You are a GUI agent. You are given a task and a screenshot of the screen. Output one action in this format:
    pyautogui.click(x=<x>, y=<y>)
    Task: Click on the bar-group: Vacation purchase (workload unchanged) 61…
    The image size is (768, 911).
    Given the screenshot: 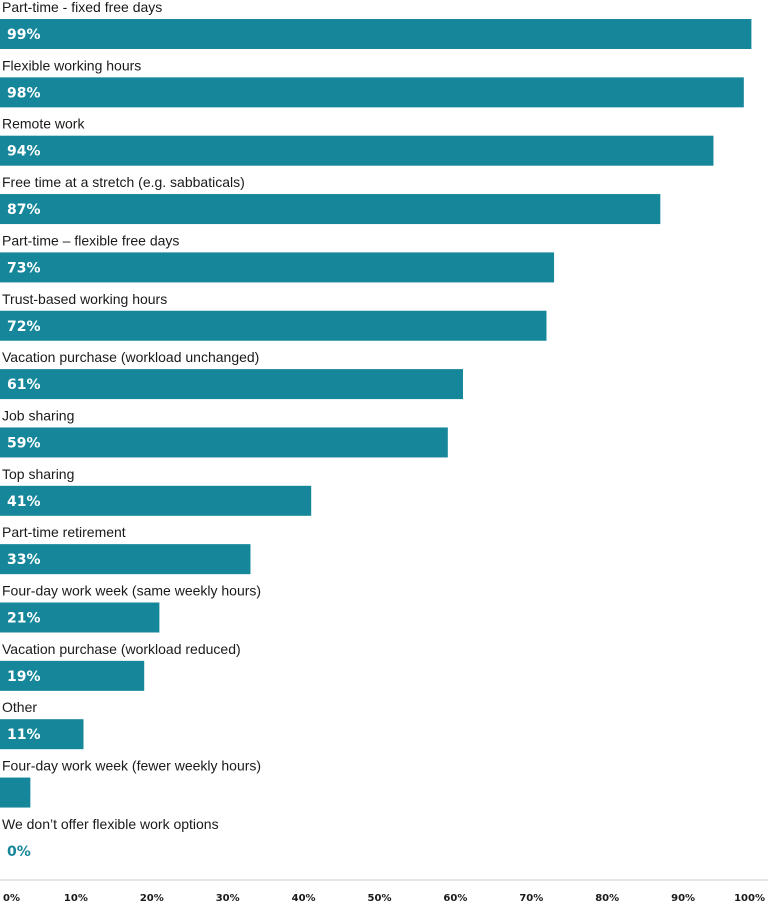 What is the action you would take?
    pyautogui.click(x=231, y=374)
    